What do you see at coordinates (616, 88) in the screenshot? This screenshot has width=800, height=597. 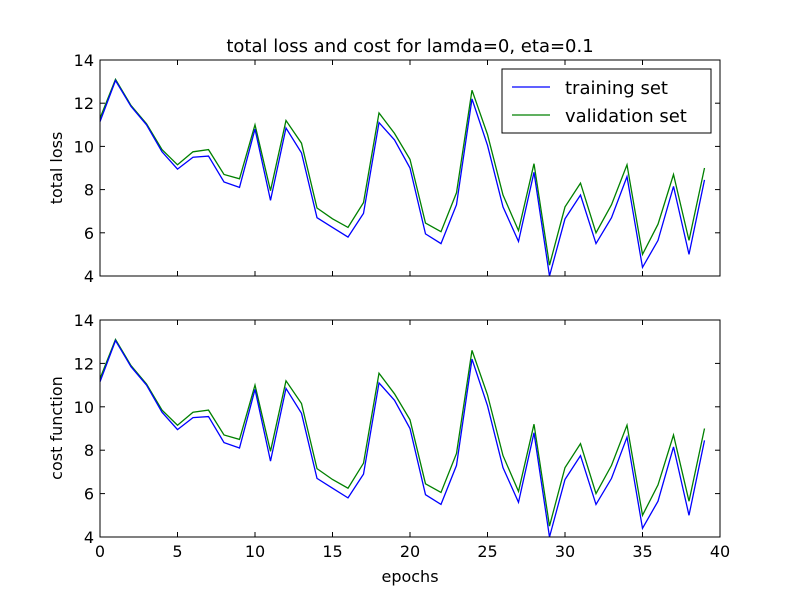 I see `legend-label: training set` at bounding box center [616, 88].